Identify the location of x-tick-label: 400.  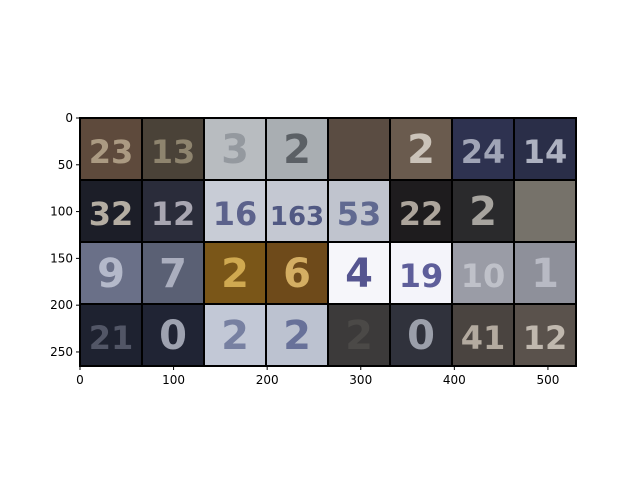
(454, 380).